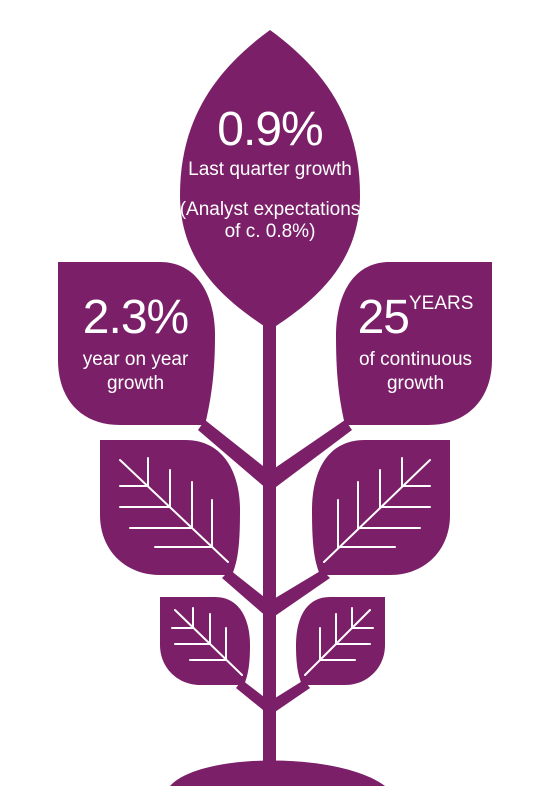  I want to click on right-leaf-label-line1: of continuous, so click(415, 359).